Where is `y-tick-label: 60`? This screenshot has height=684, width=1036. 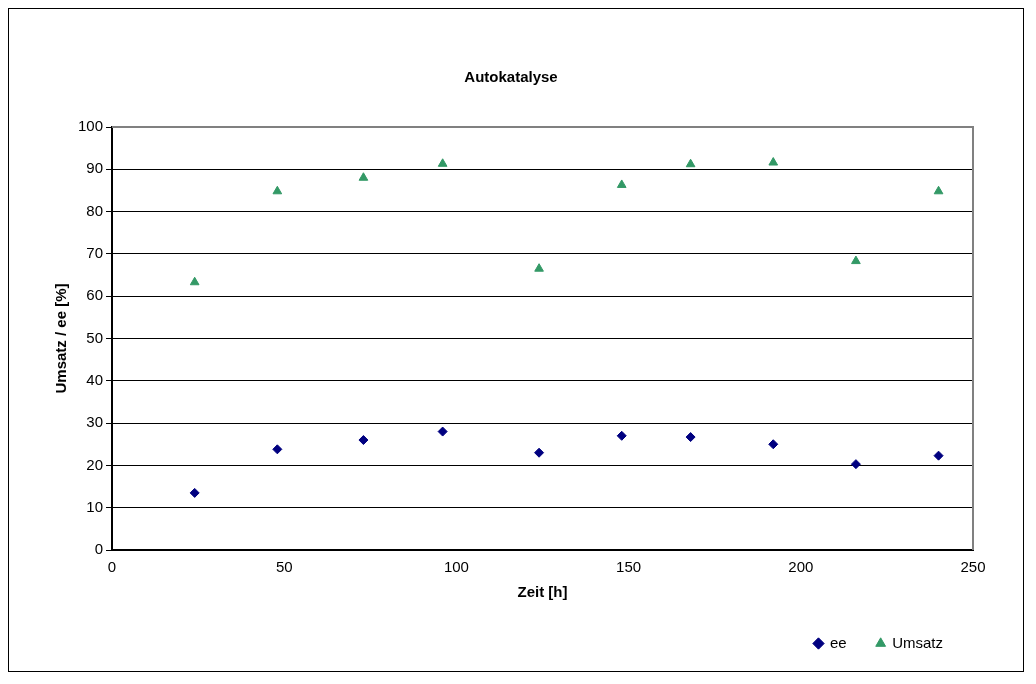
y-tick-label: 60 is located at coordinates (95, 295).